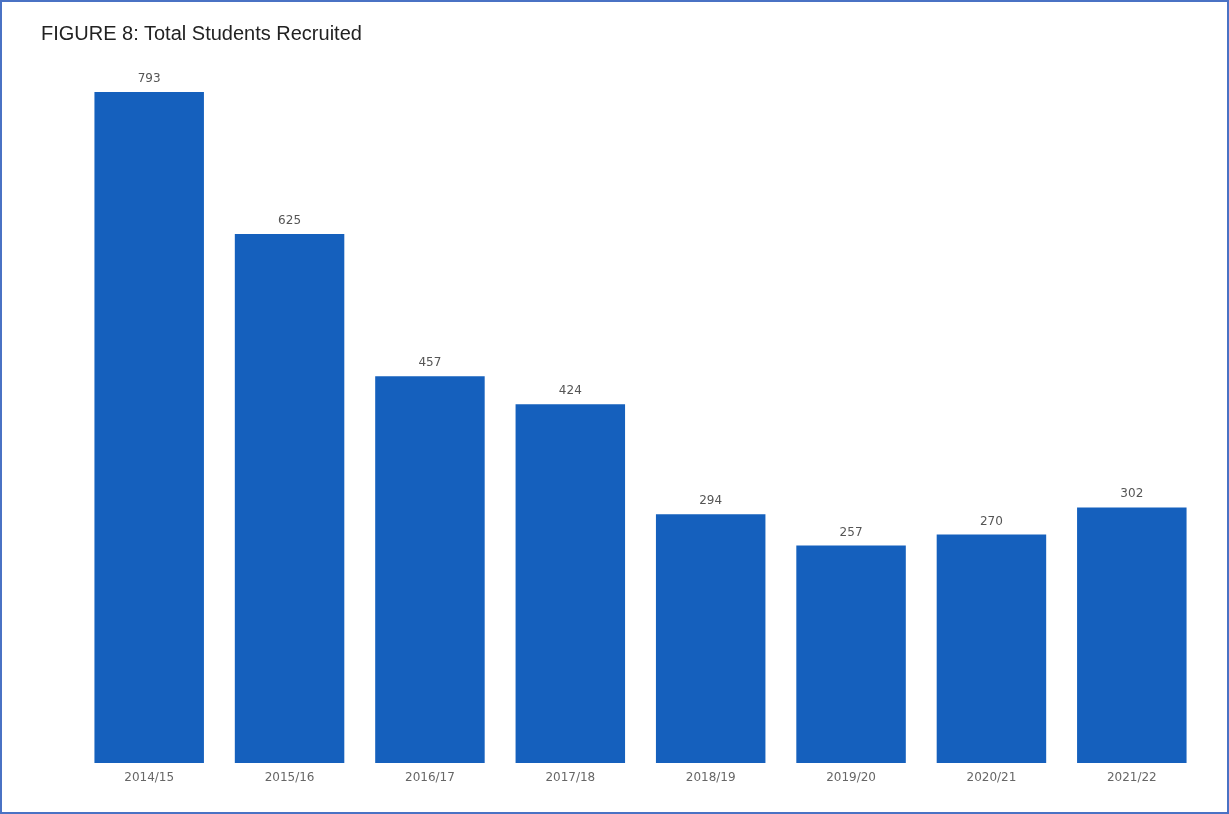 The width and height of the screenshot is (1229, 814). What do you see at coordinates (290, 220) in the screenshot?
I see `data-label: 625` at bounding box center [290, 220].